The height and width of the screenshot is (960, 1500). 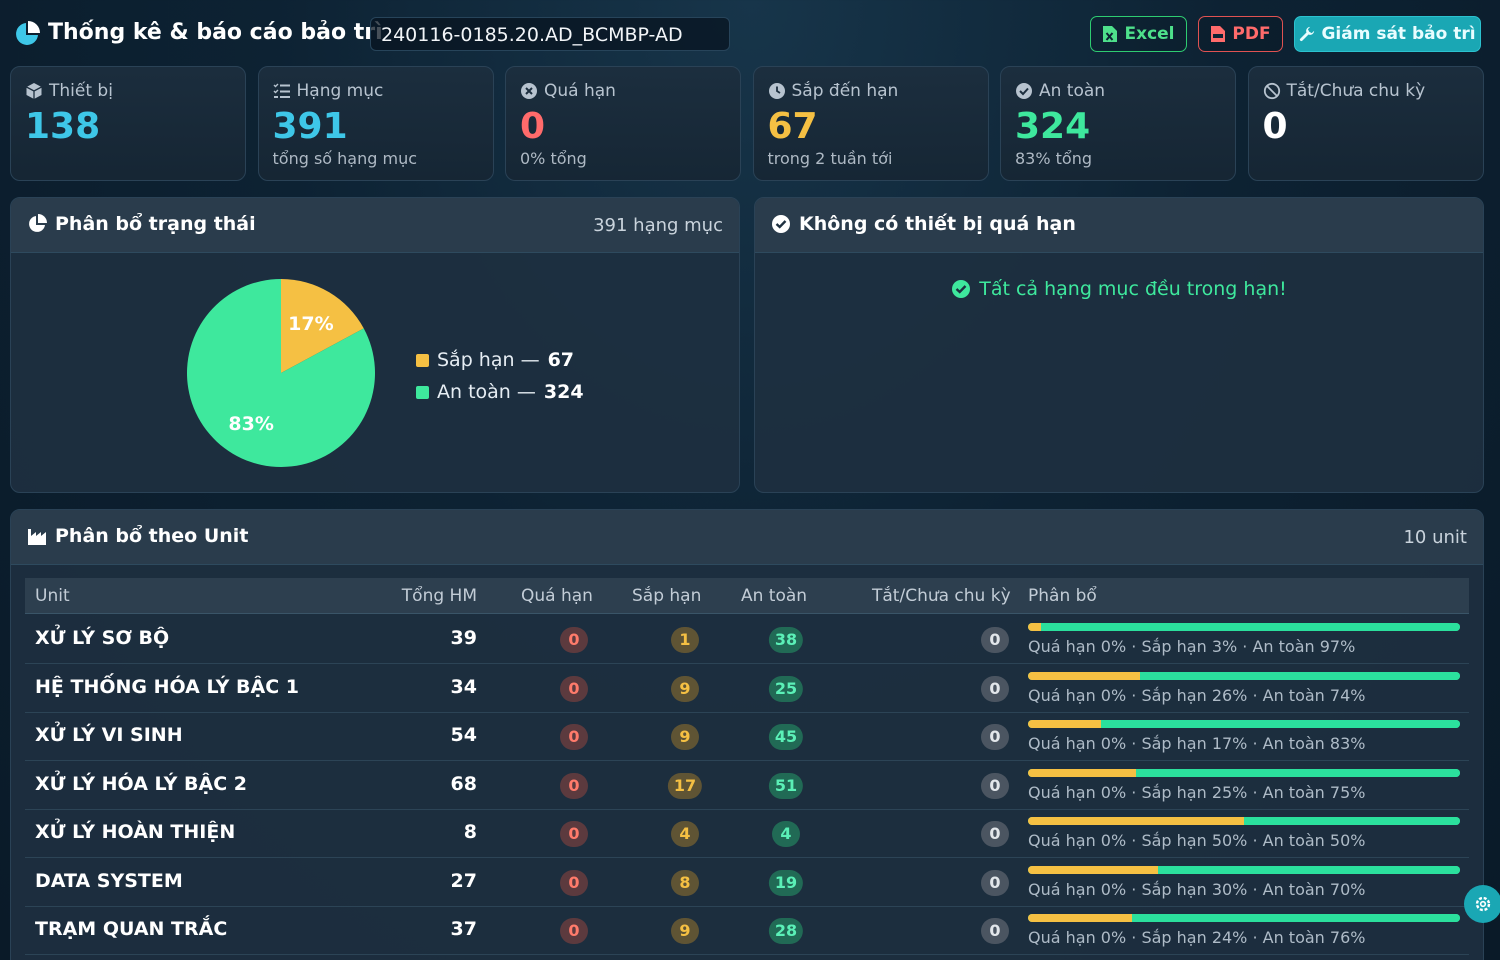 I want to click on stat-label: Thiết bị, so click(x=69, y=91).